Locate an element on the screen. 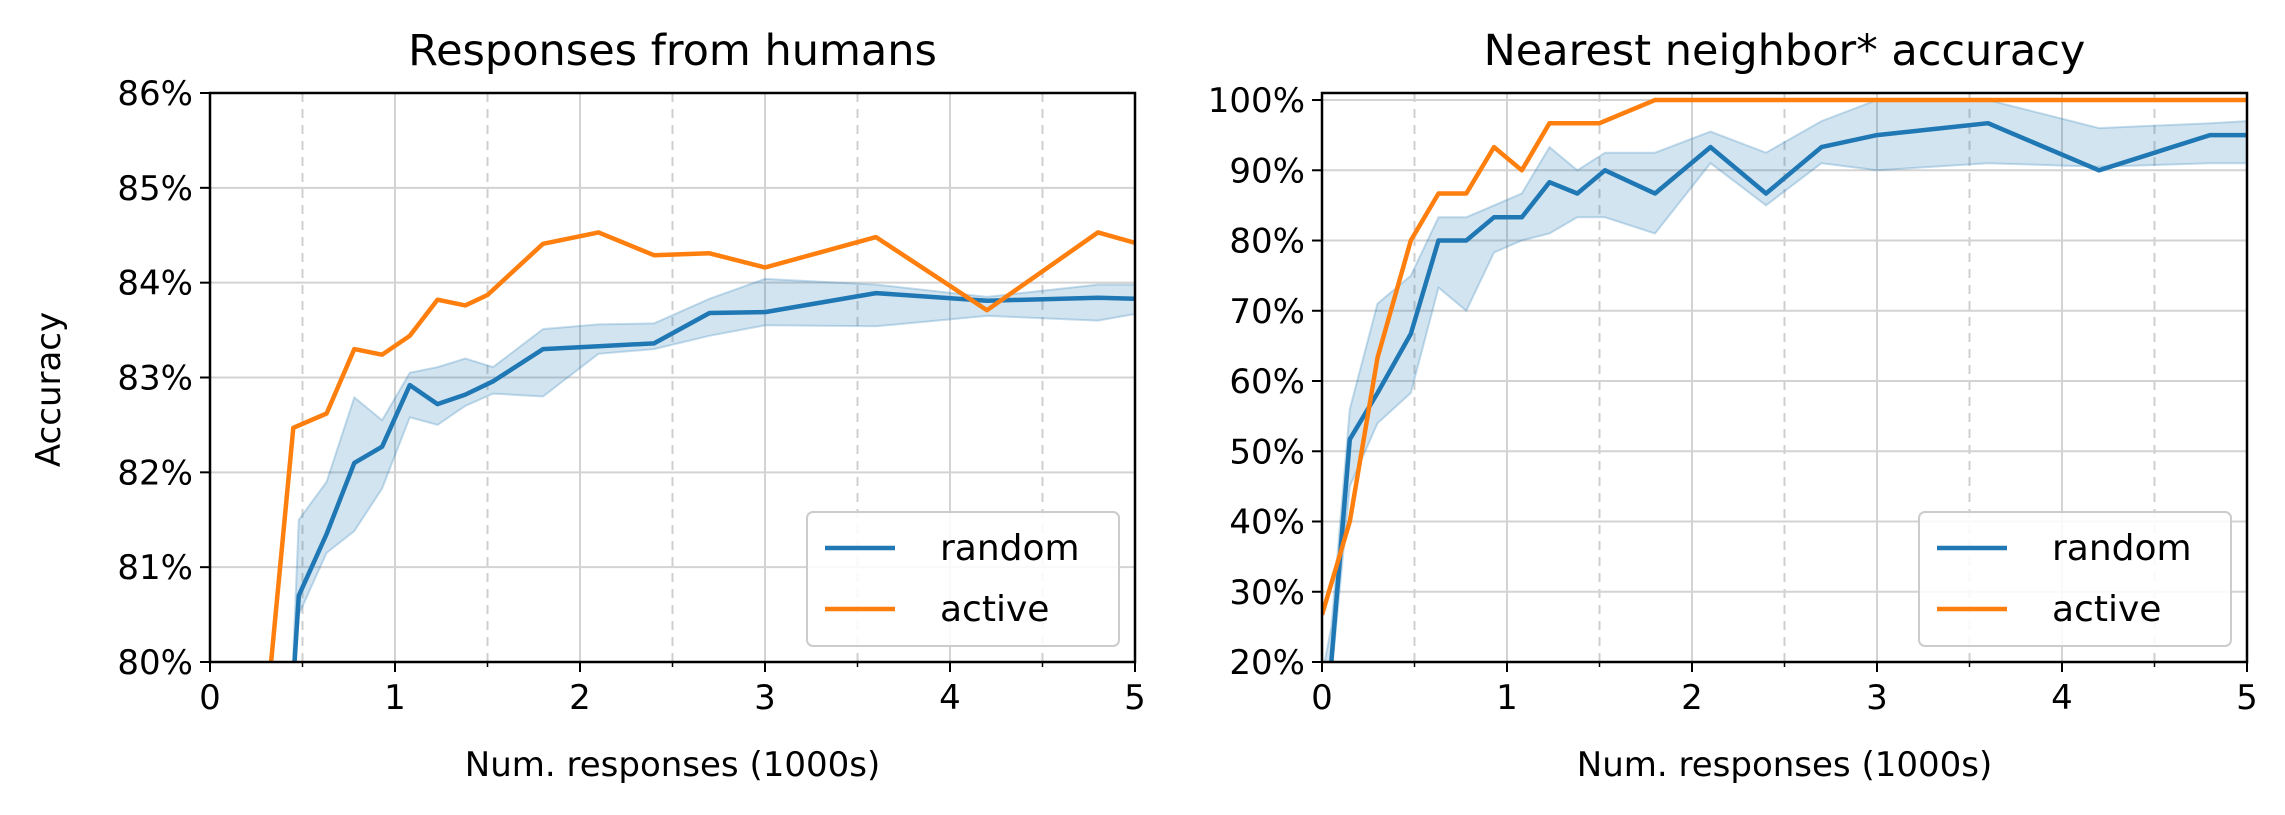 The image size is (2285, 815). y-tick-label: 40% is located at coordinates (1267, 523).